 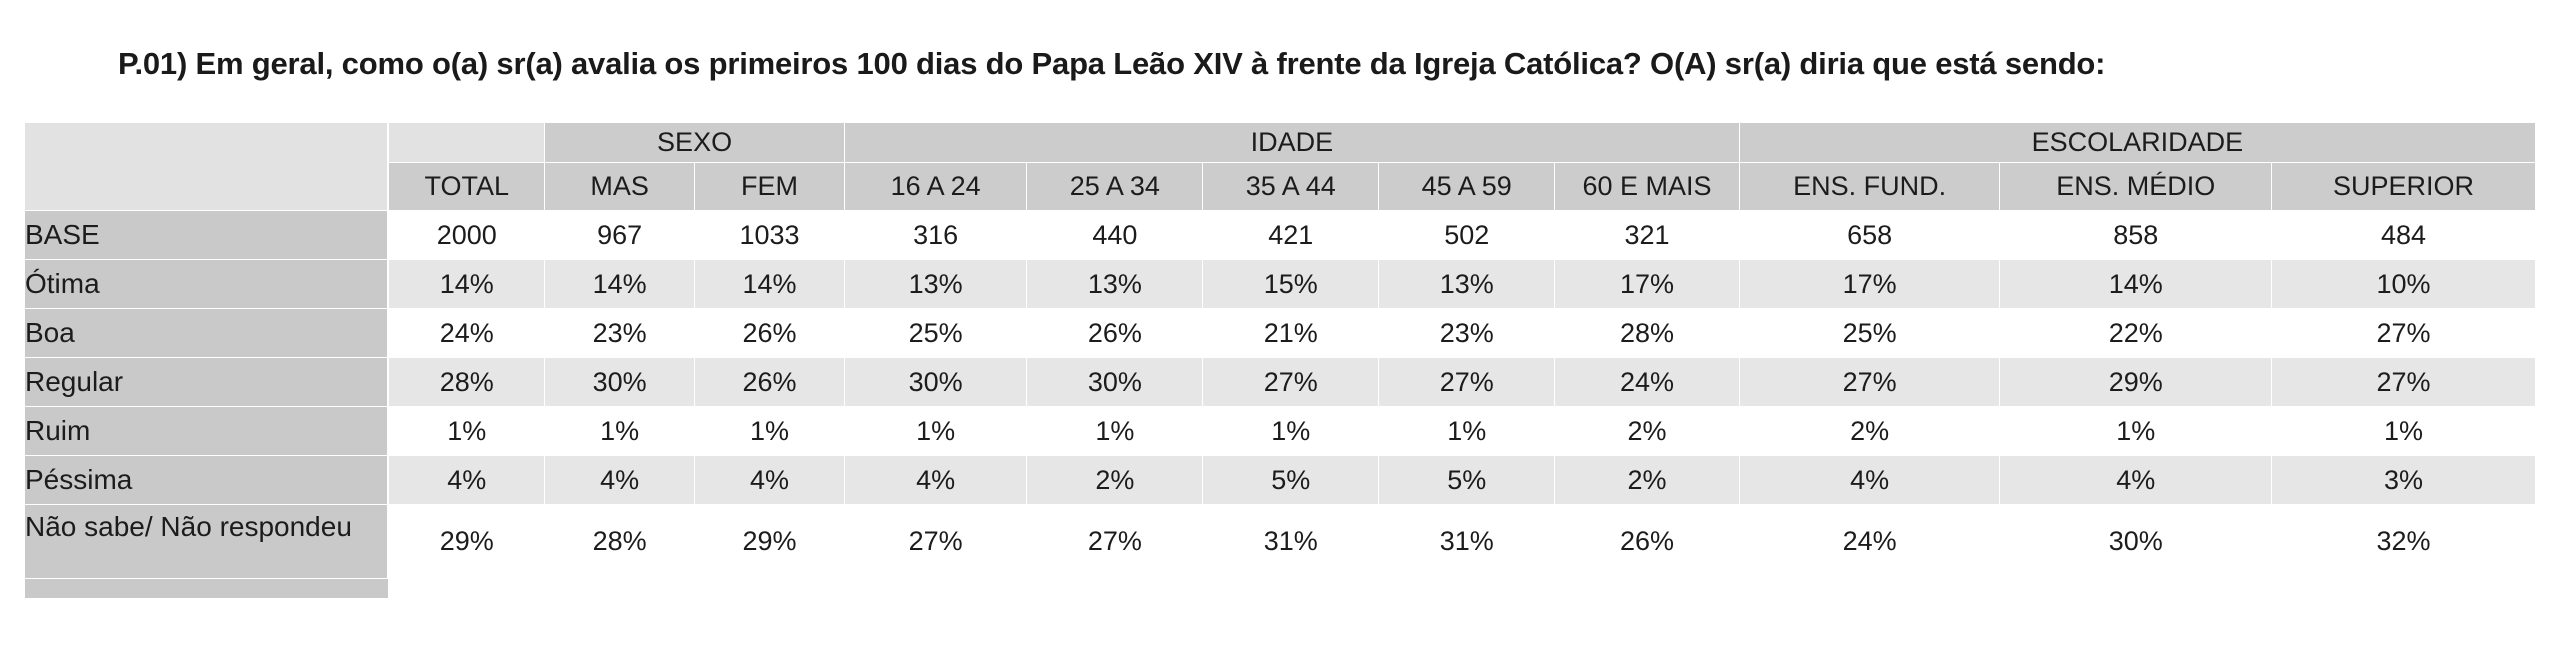 I want to click on cell-ruim-superior: 1%, so click(x=2403, y=431).